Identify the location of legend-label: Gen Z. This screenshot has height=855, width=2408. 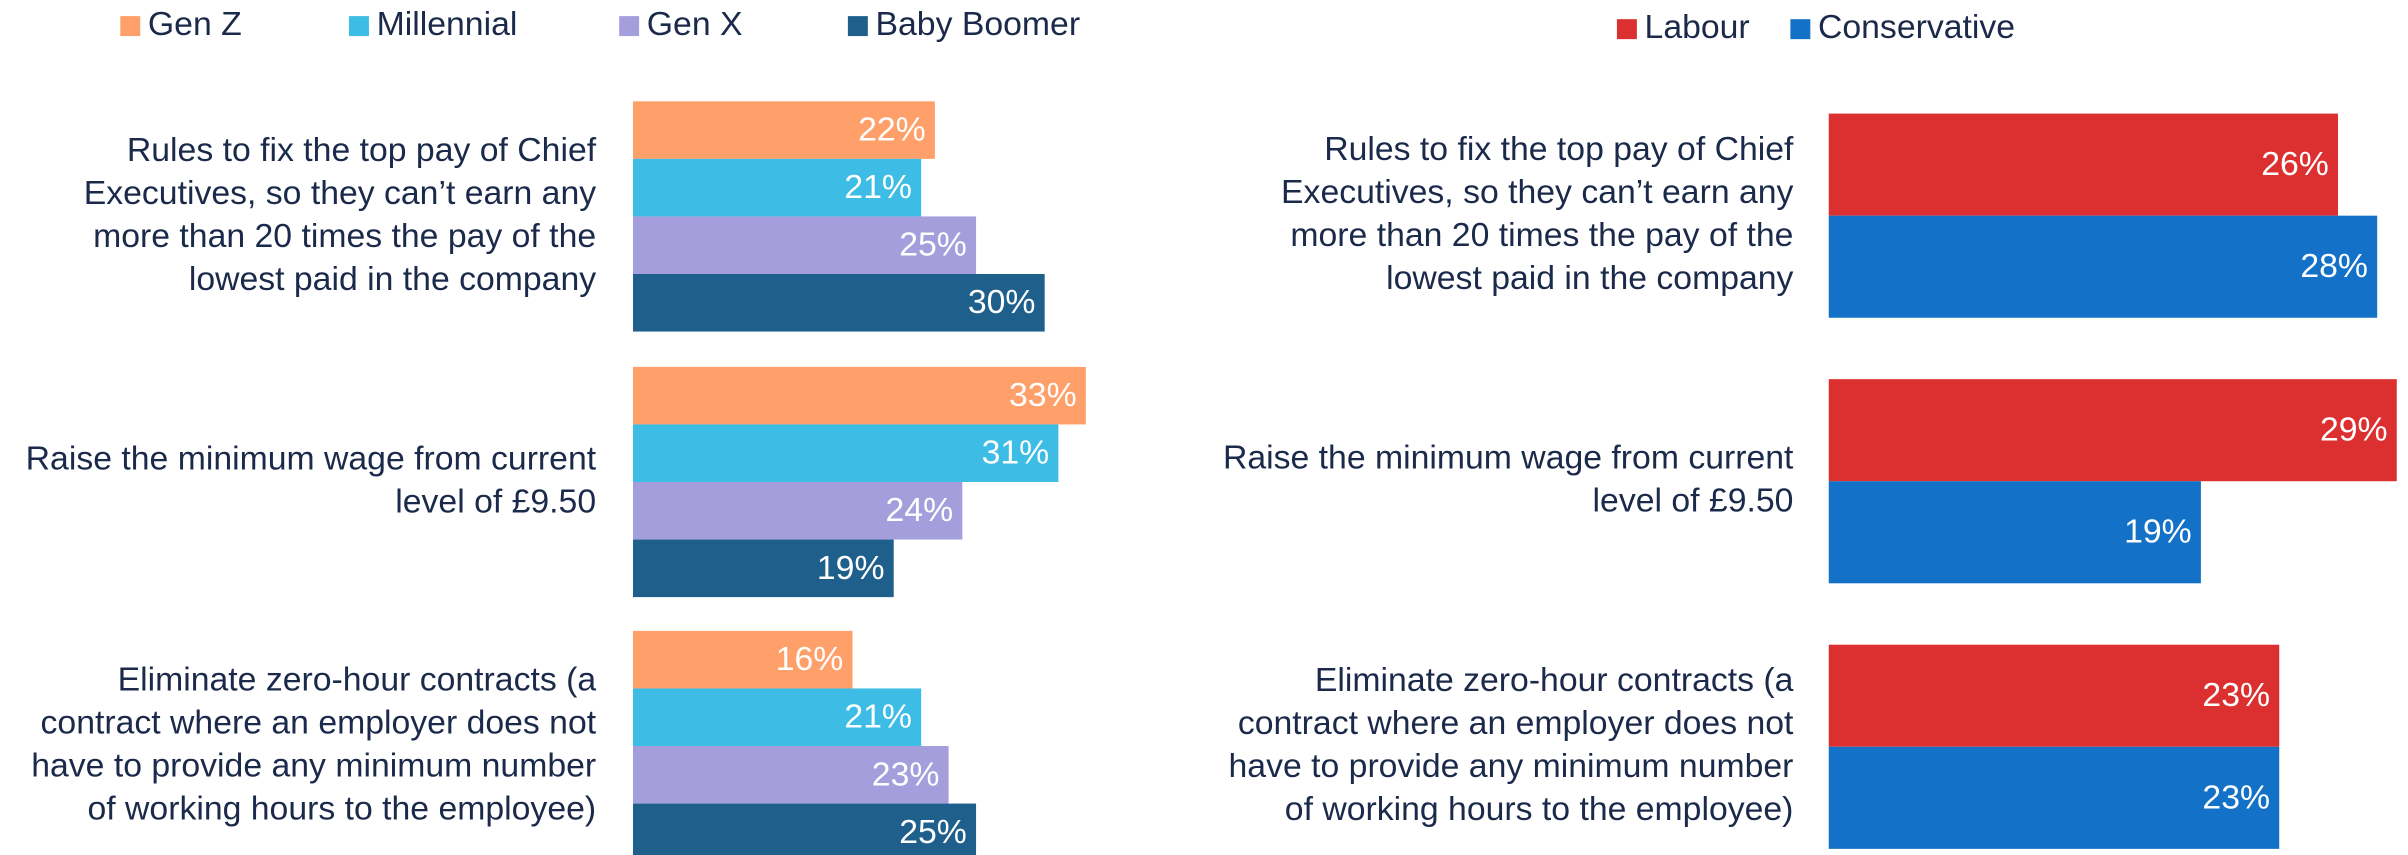
(195, 24).